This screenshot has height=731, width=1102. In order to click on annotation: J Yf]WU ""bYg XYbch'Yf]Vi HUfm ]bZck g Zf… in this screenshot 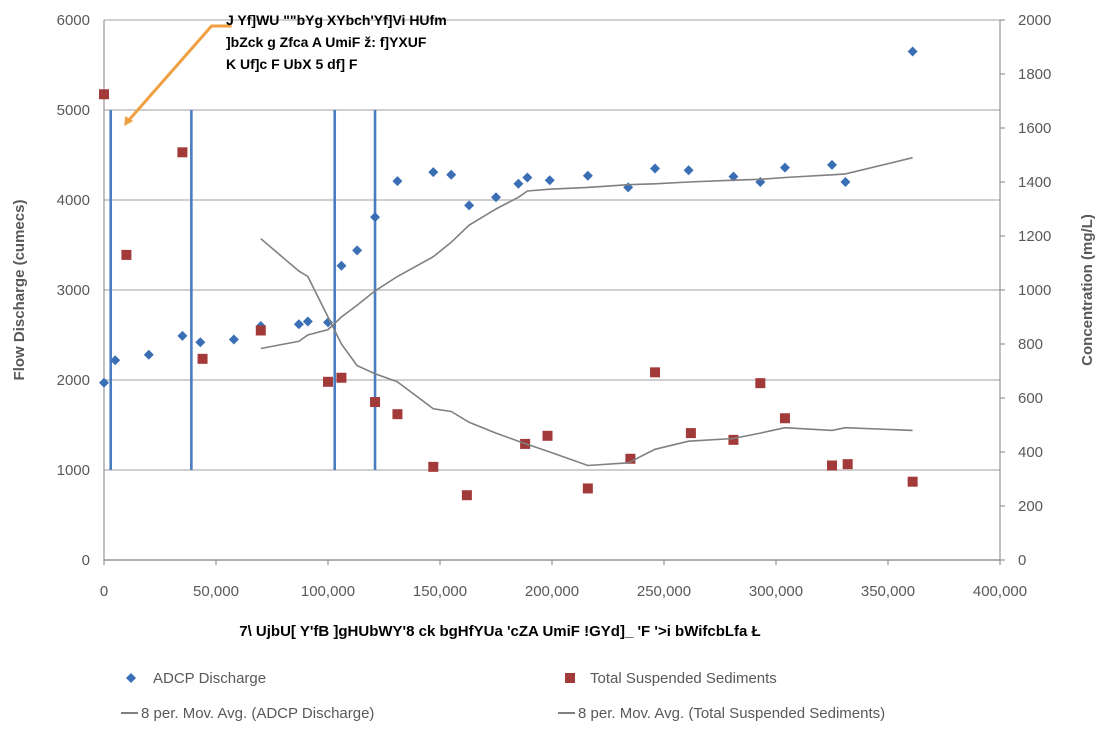, I will do `click(285, 69)`.